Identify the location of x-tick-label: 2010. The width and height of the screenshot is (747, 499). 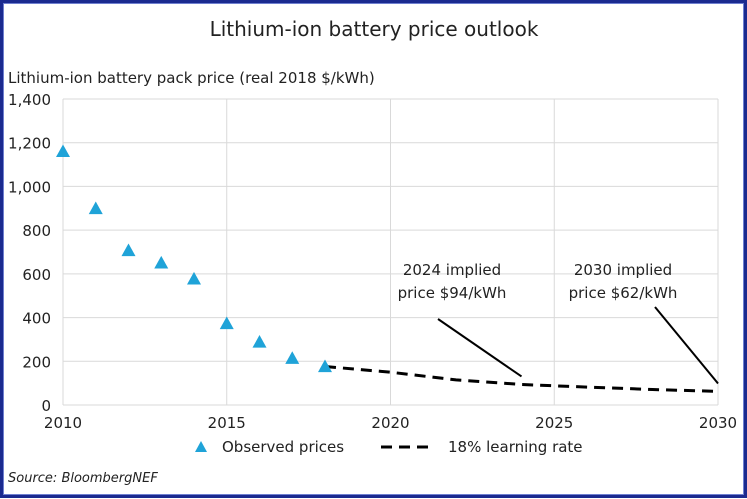
(63, 423).